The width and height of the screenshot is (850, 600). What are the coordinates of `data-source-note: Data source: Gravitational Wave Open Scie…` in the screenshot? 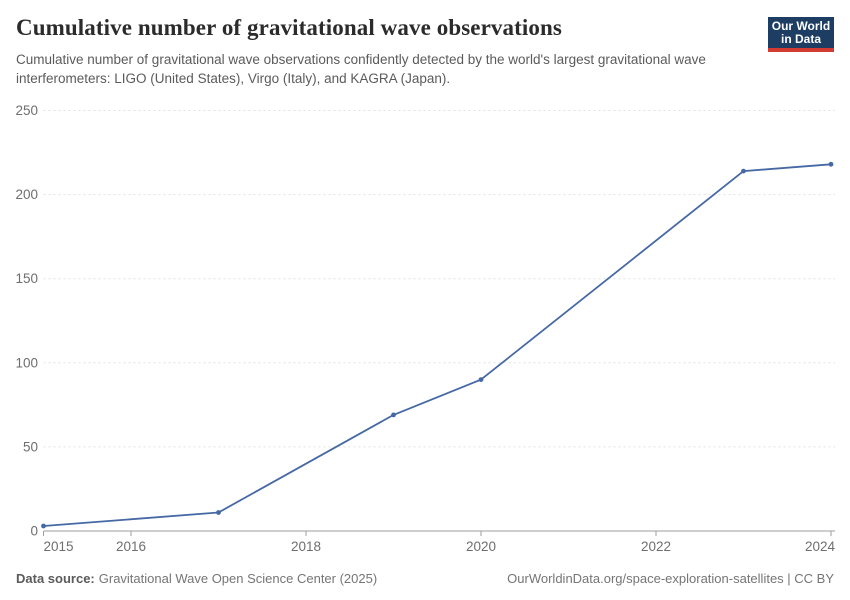 It's located at (196, 578).